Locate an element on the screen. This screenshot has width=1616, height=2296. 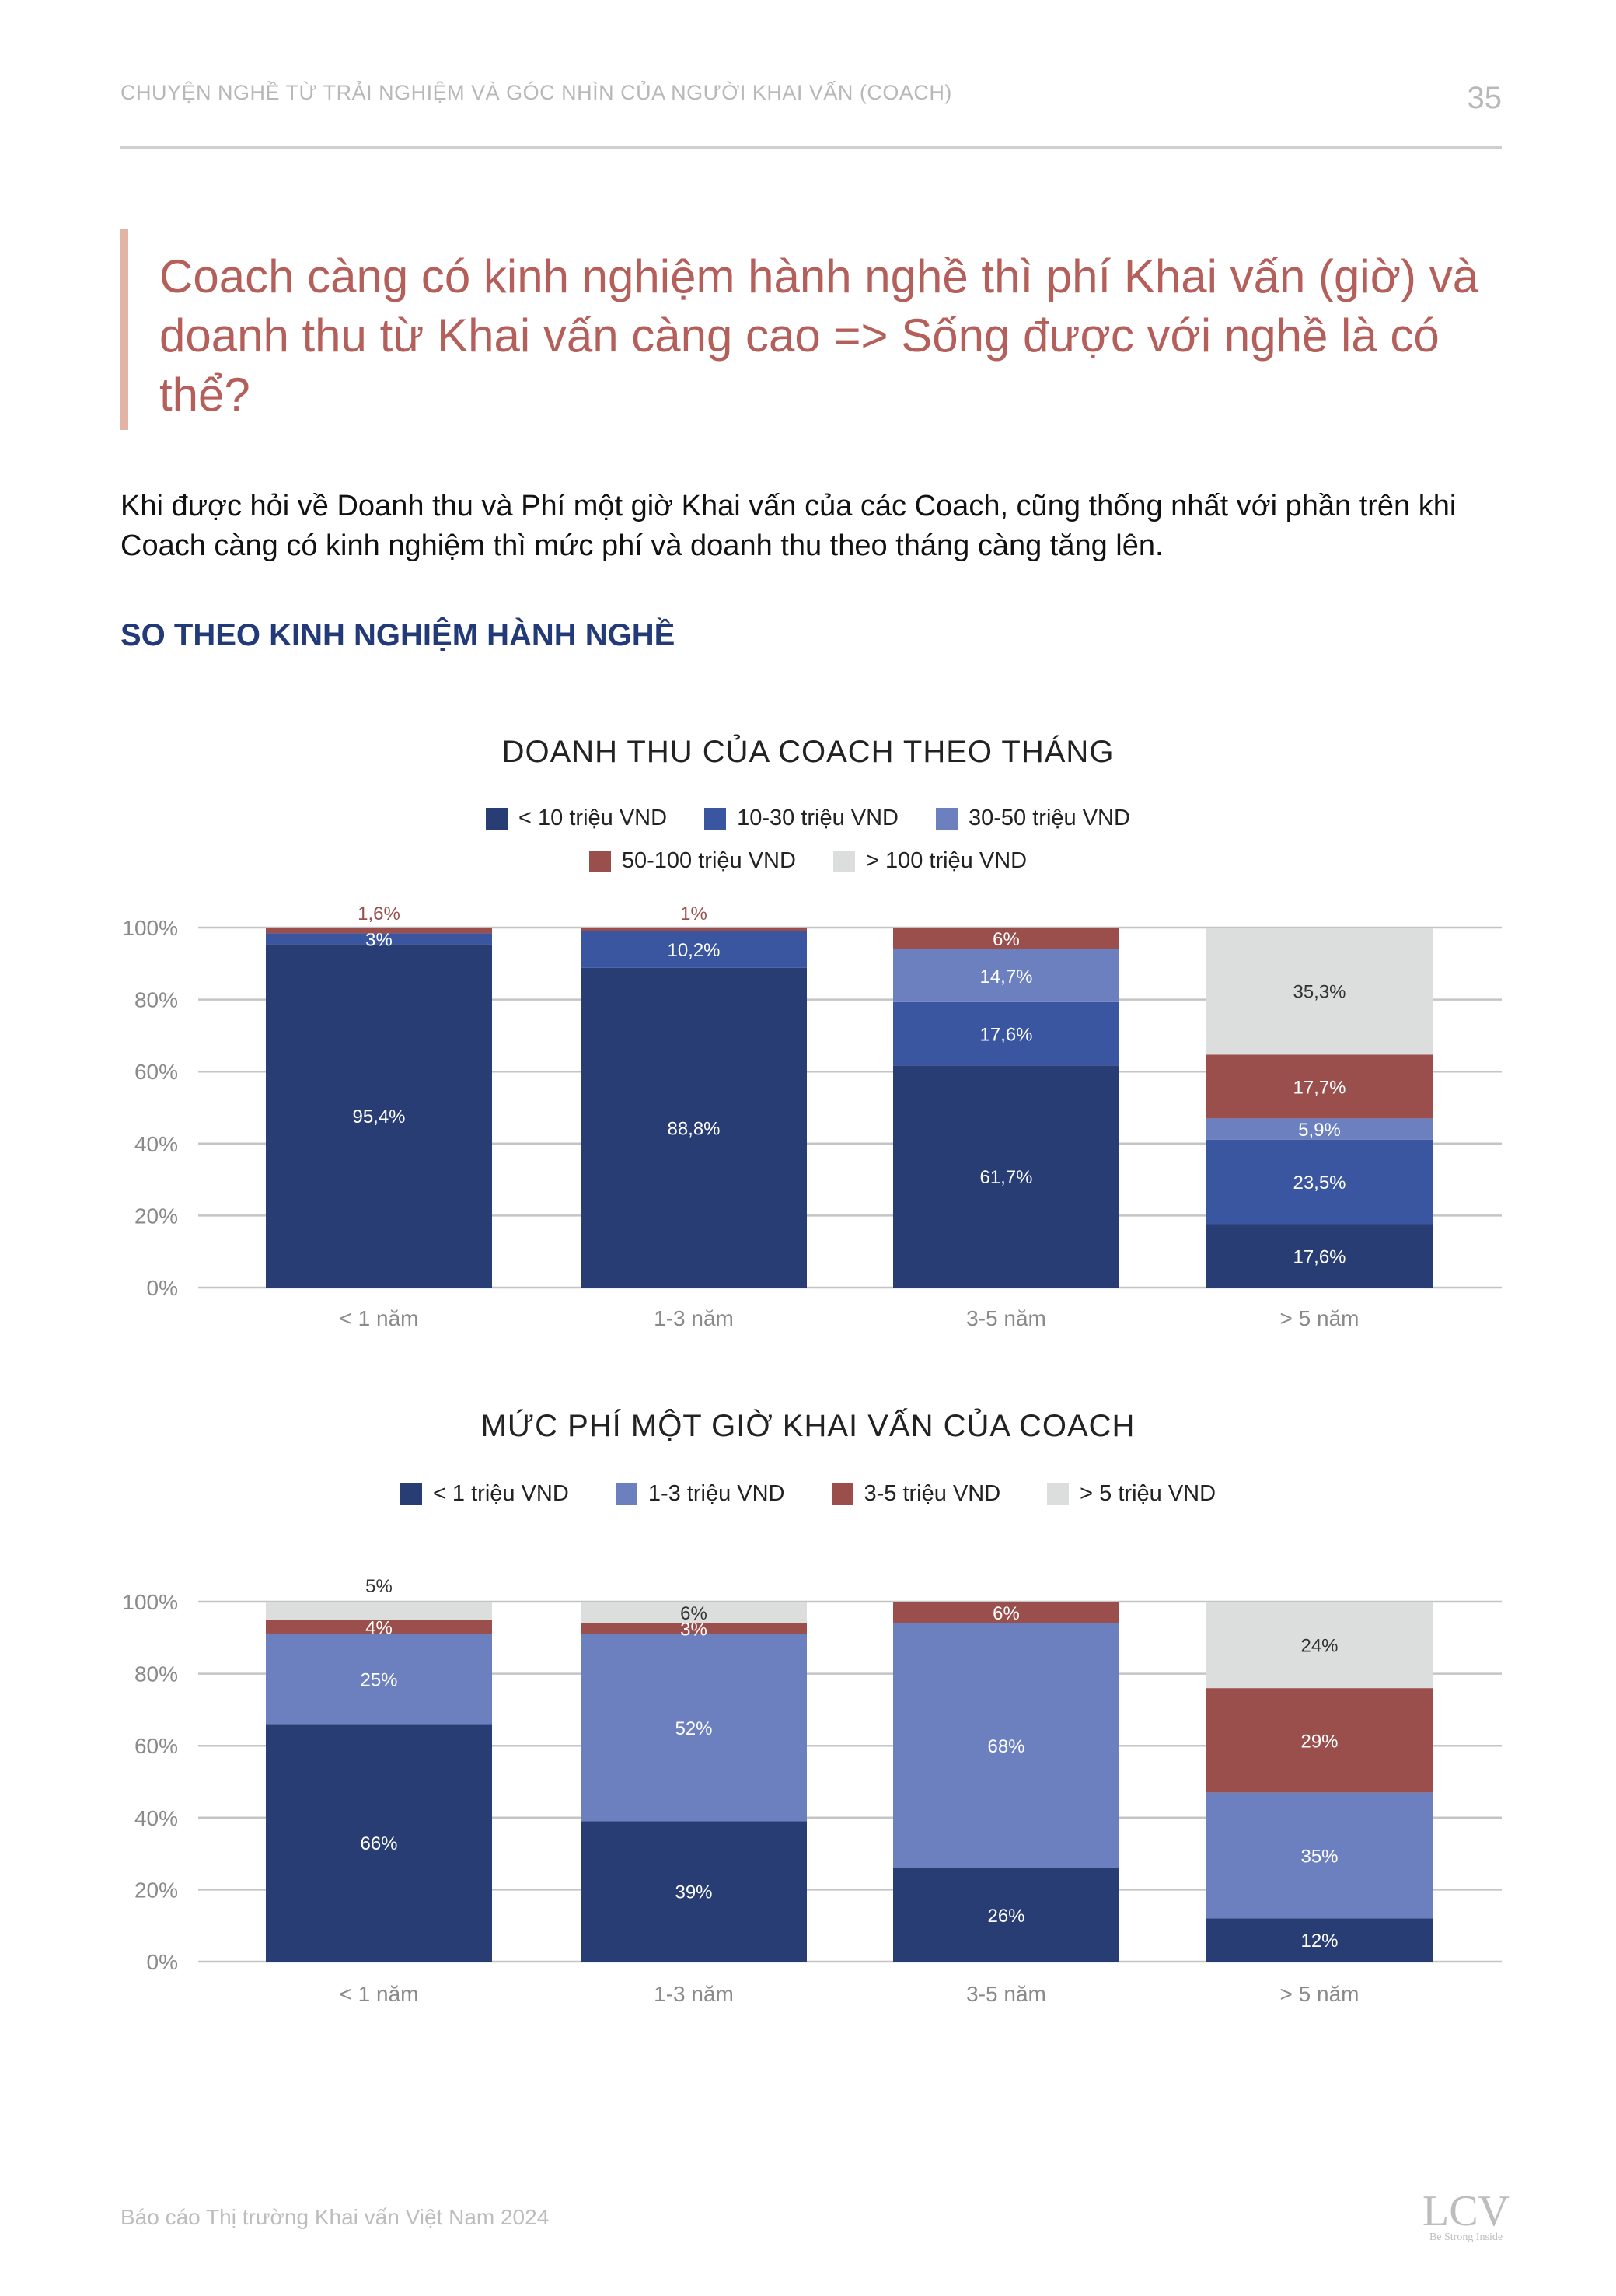
legend-item: 30-50 triệu VND is located at coordinates (1033, 818).